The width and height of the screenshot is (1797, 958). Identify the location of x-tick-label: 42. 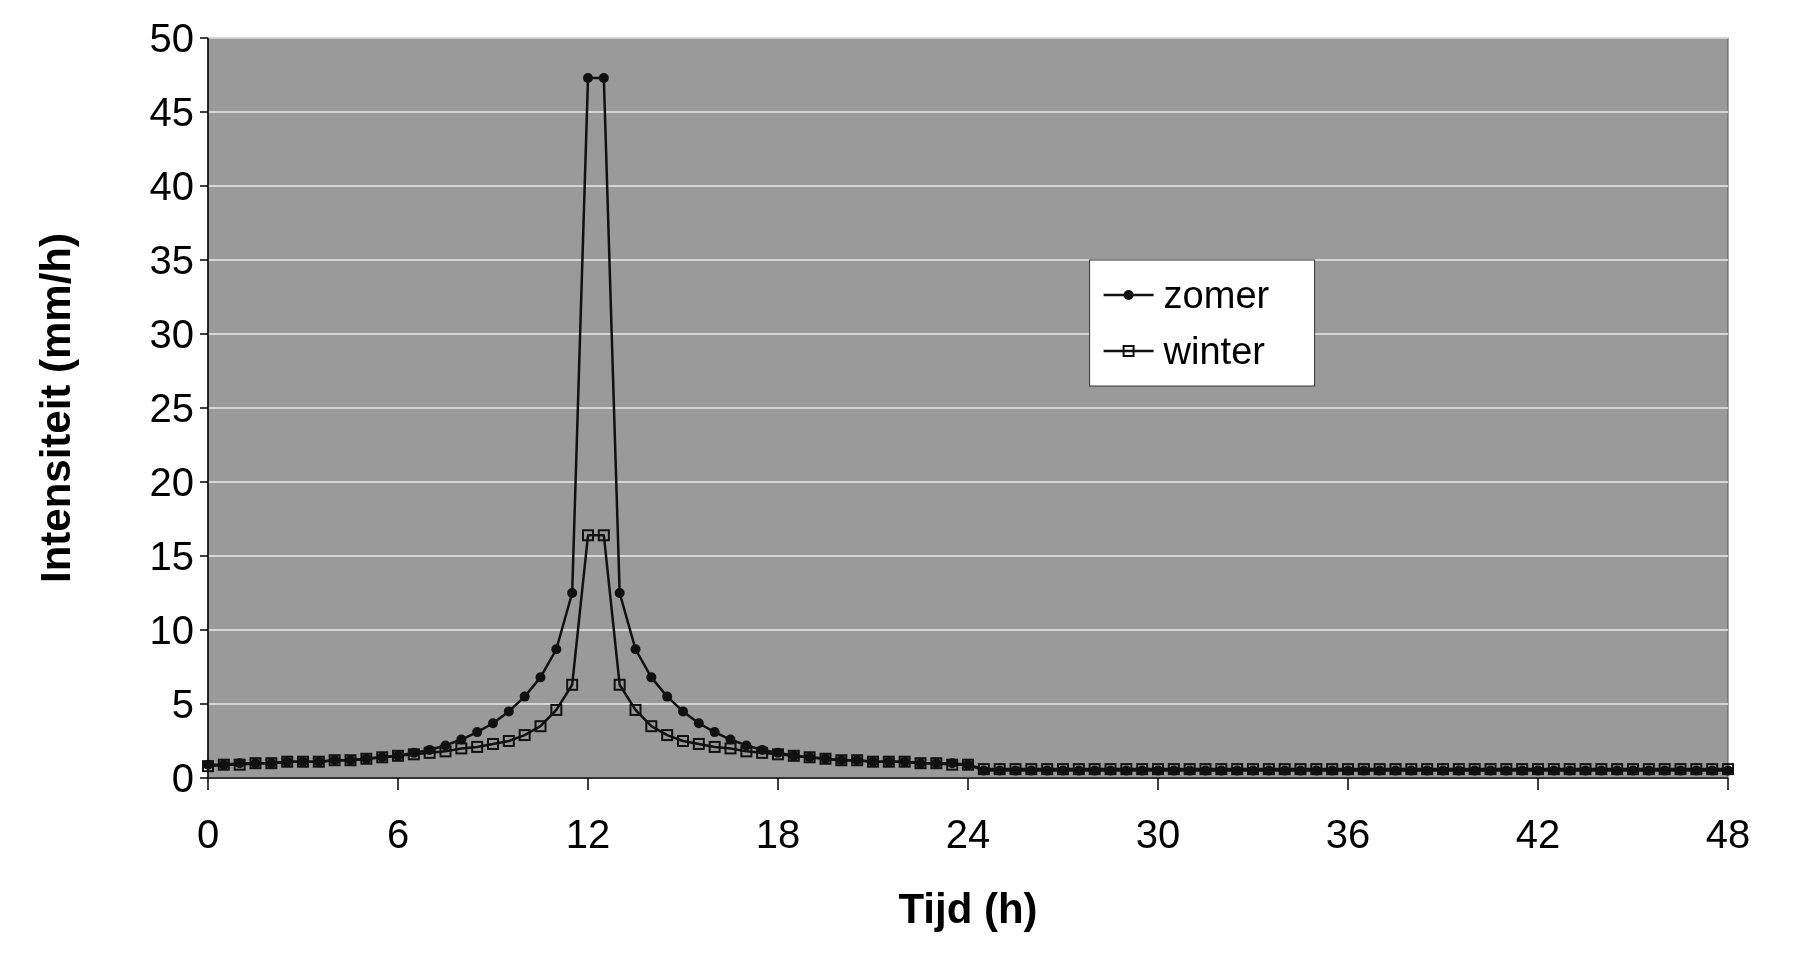
(1538, 834).